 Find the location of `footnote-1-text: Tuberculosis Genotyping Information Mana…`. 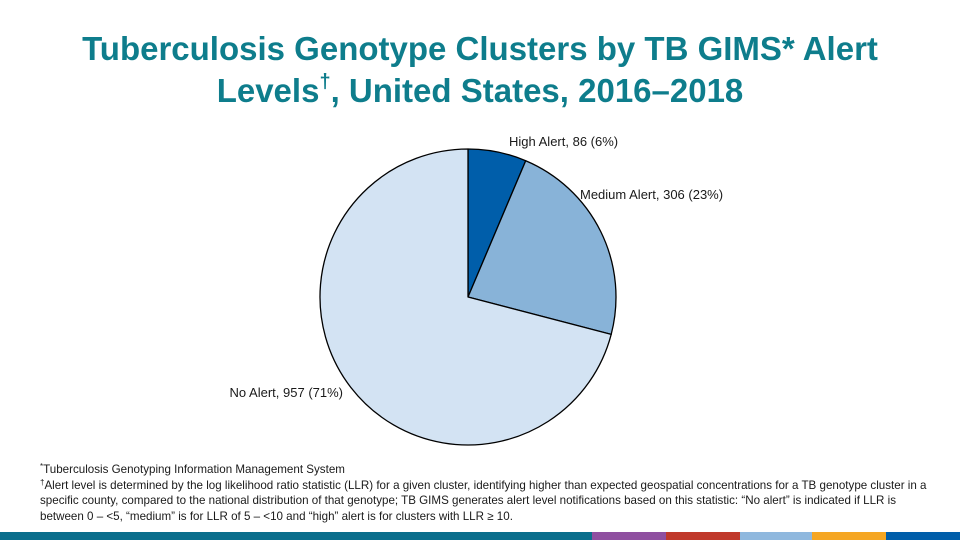

footnote-1-text: Tuberculosis Genotyping Information Mana… is located at coordinates (194, 469).